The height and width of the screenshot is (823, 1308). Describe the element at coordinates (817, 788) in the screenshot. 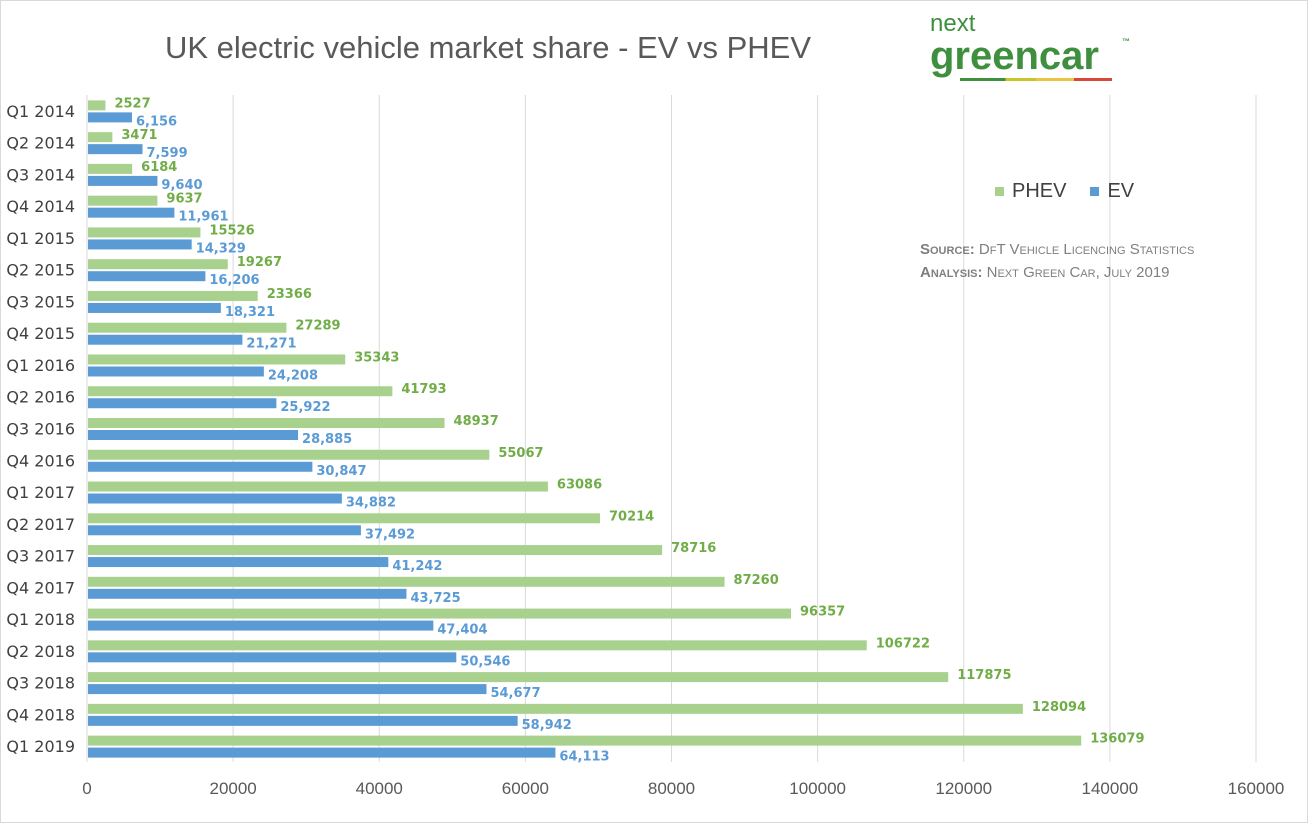

I see `x-tick-label: 100000` at that location.